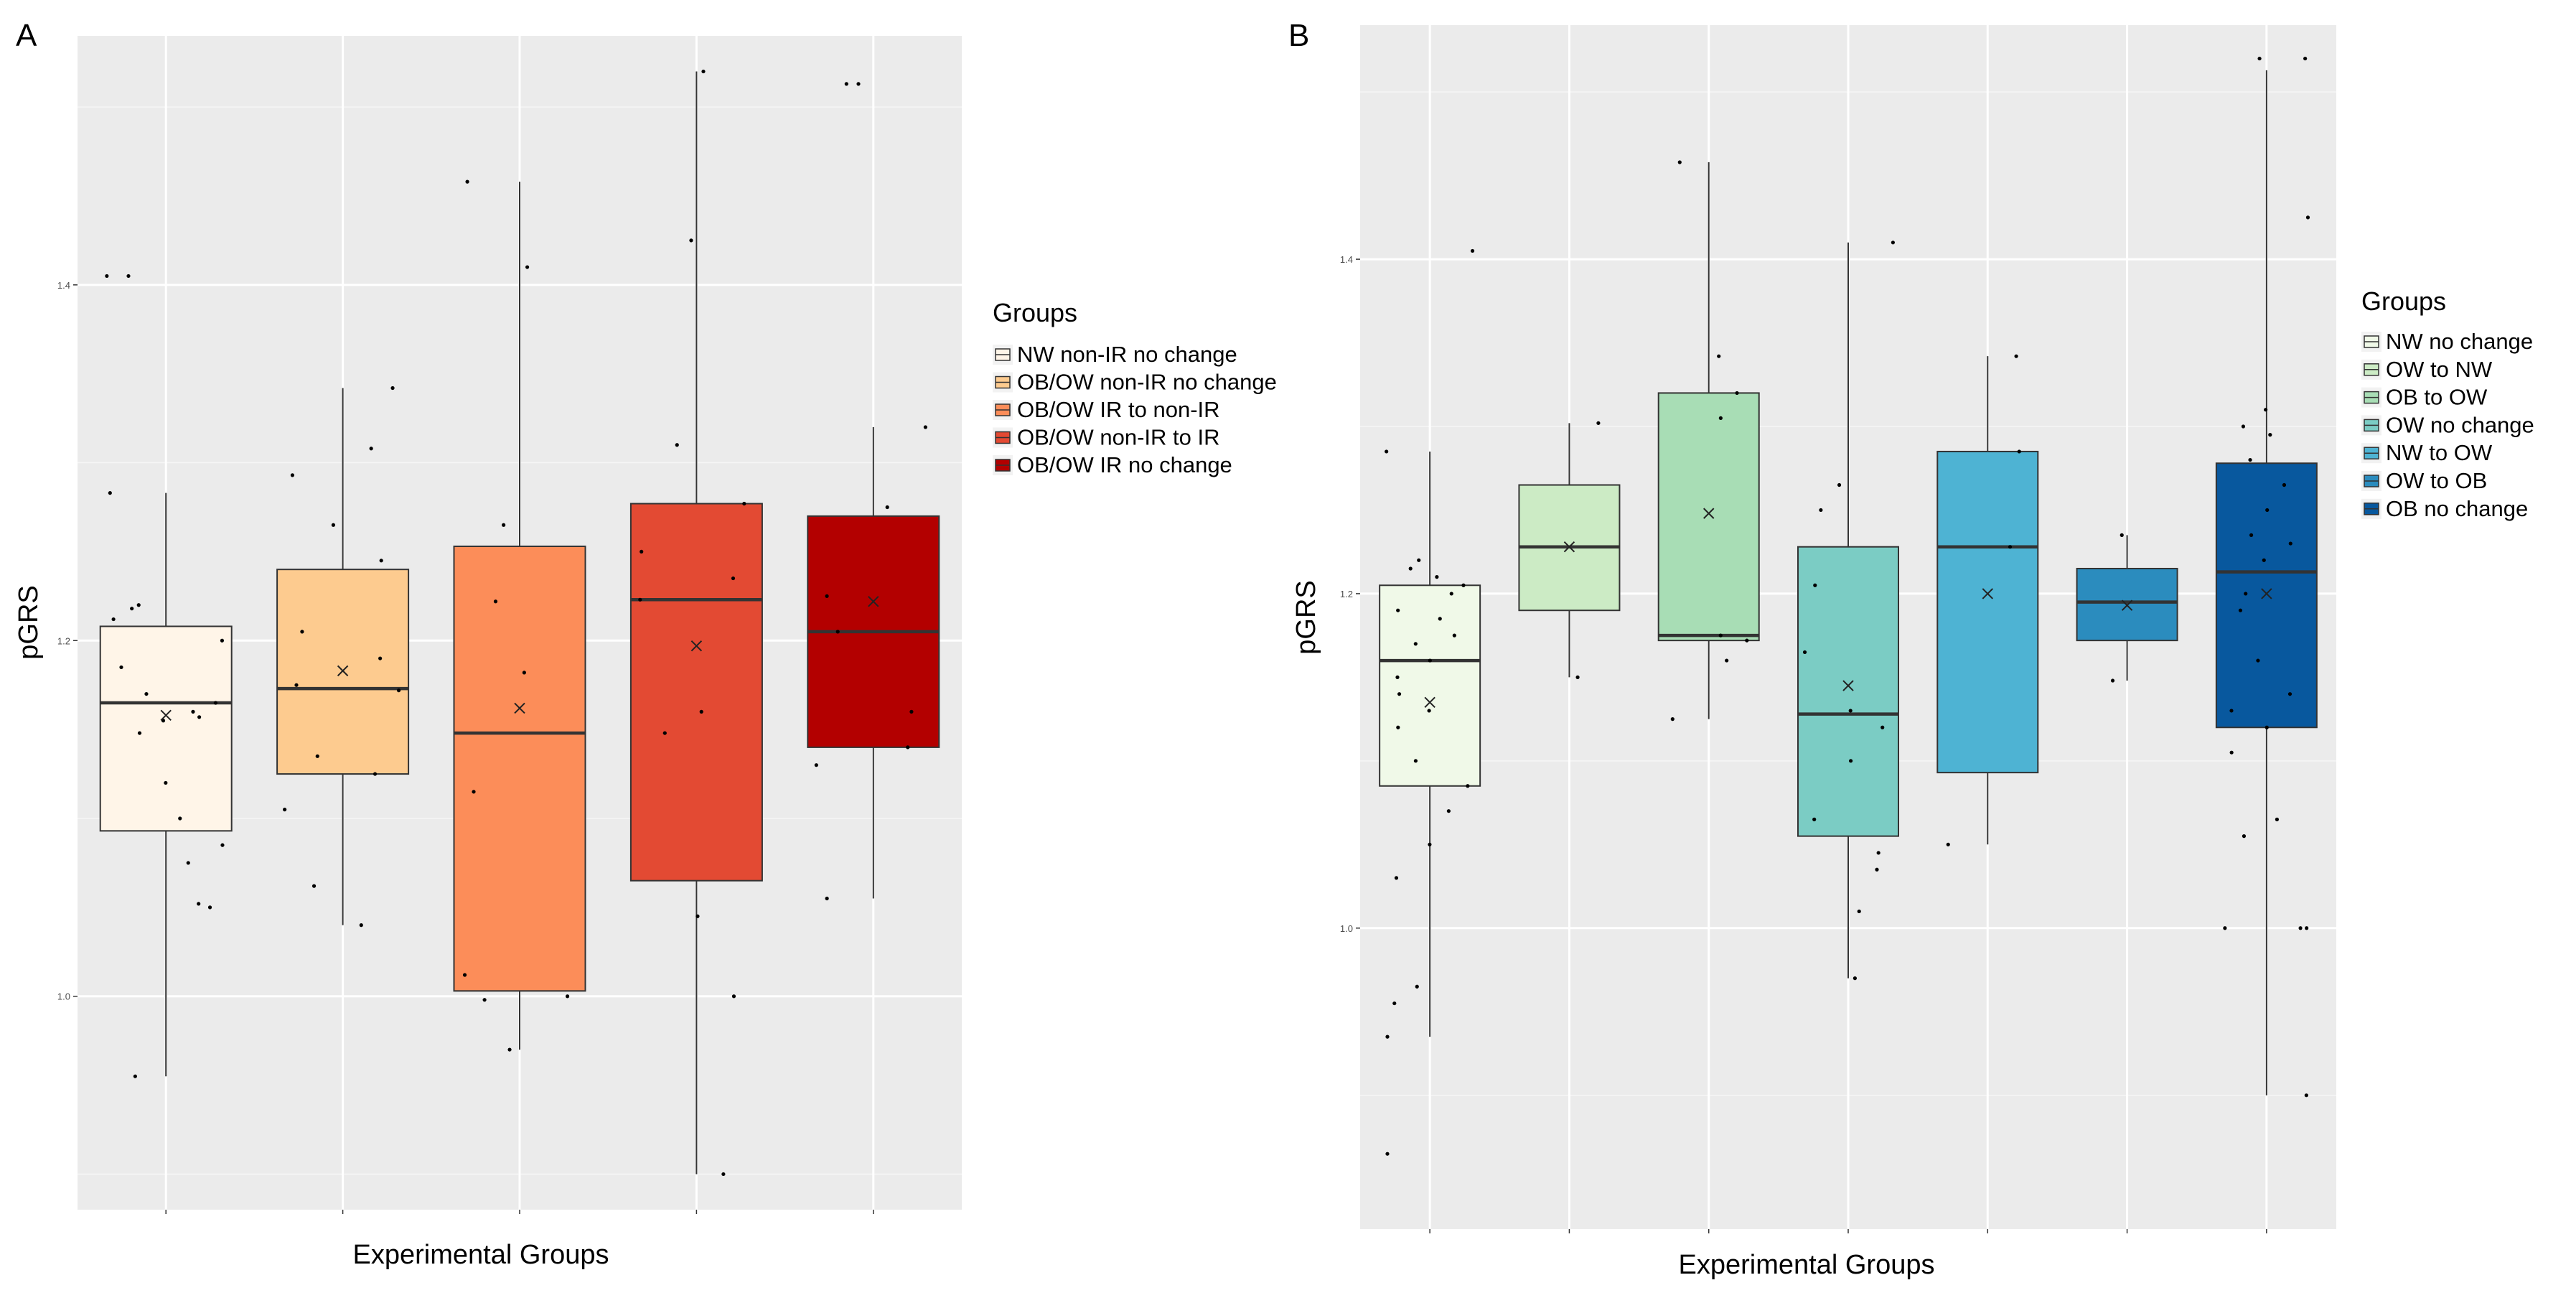 This screenshot has height=1298, width=2576. What do you see at coordinates (2404, 301) in the screenshot?
I see `legend-title-b: Groups` at bounding box center [2404, 301].